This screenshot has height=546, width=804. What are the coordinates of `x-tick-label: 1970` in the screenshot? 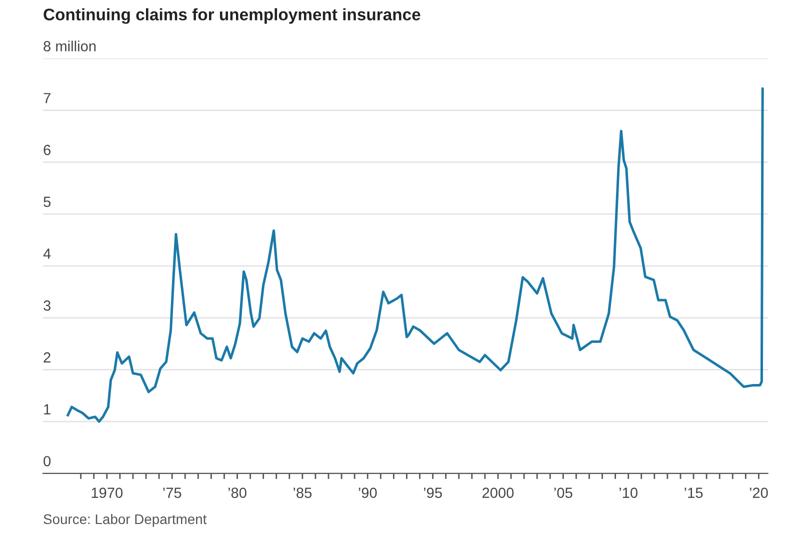 It's located at (107, 493).